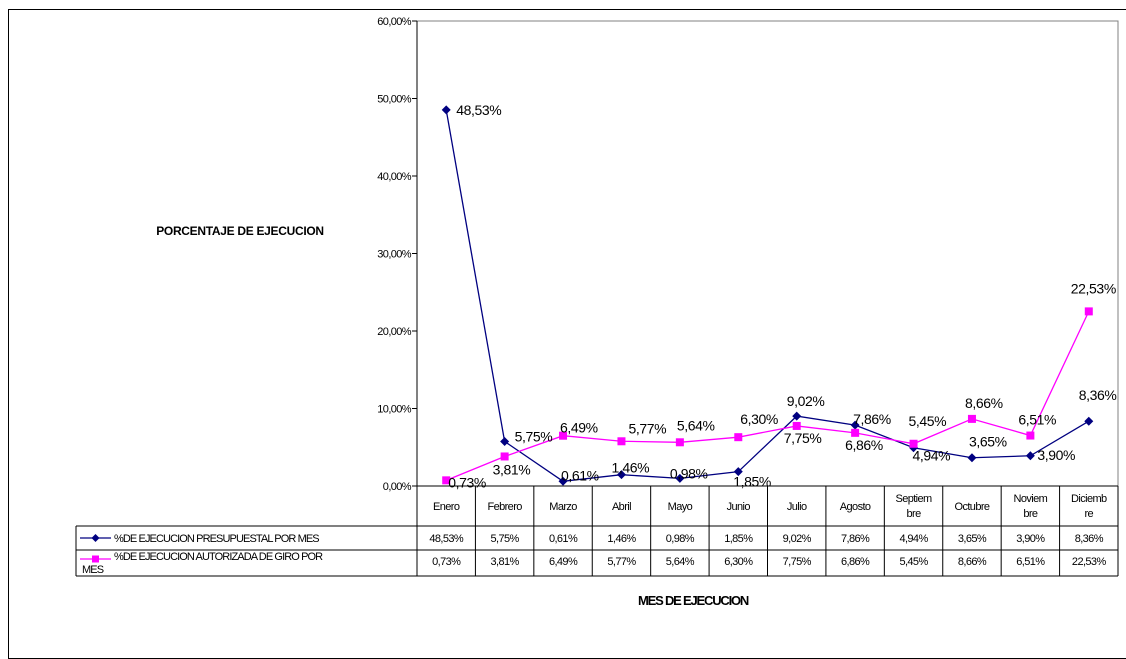  Describe the element at coordinates (680, 507) in the screenshot. I see `x-tick-label: Mayo` at that location.